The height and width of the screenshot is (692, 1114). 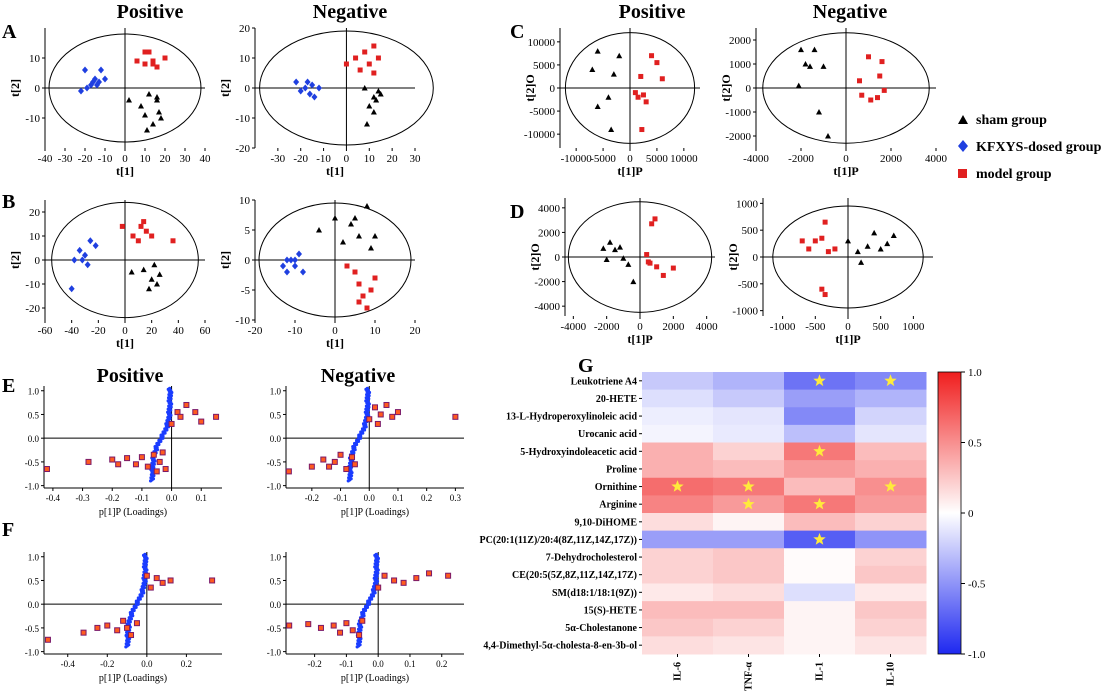 I want to click on colorbar, so click(x=949, y=513).